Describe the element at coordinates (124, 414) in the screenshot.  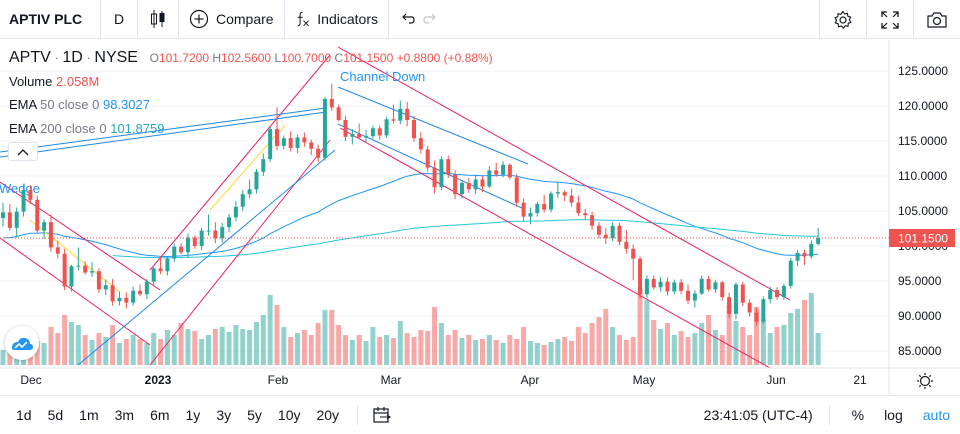
I see `range-3m: 3m` at that location.